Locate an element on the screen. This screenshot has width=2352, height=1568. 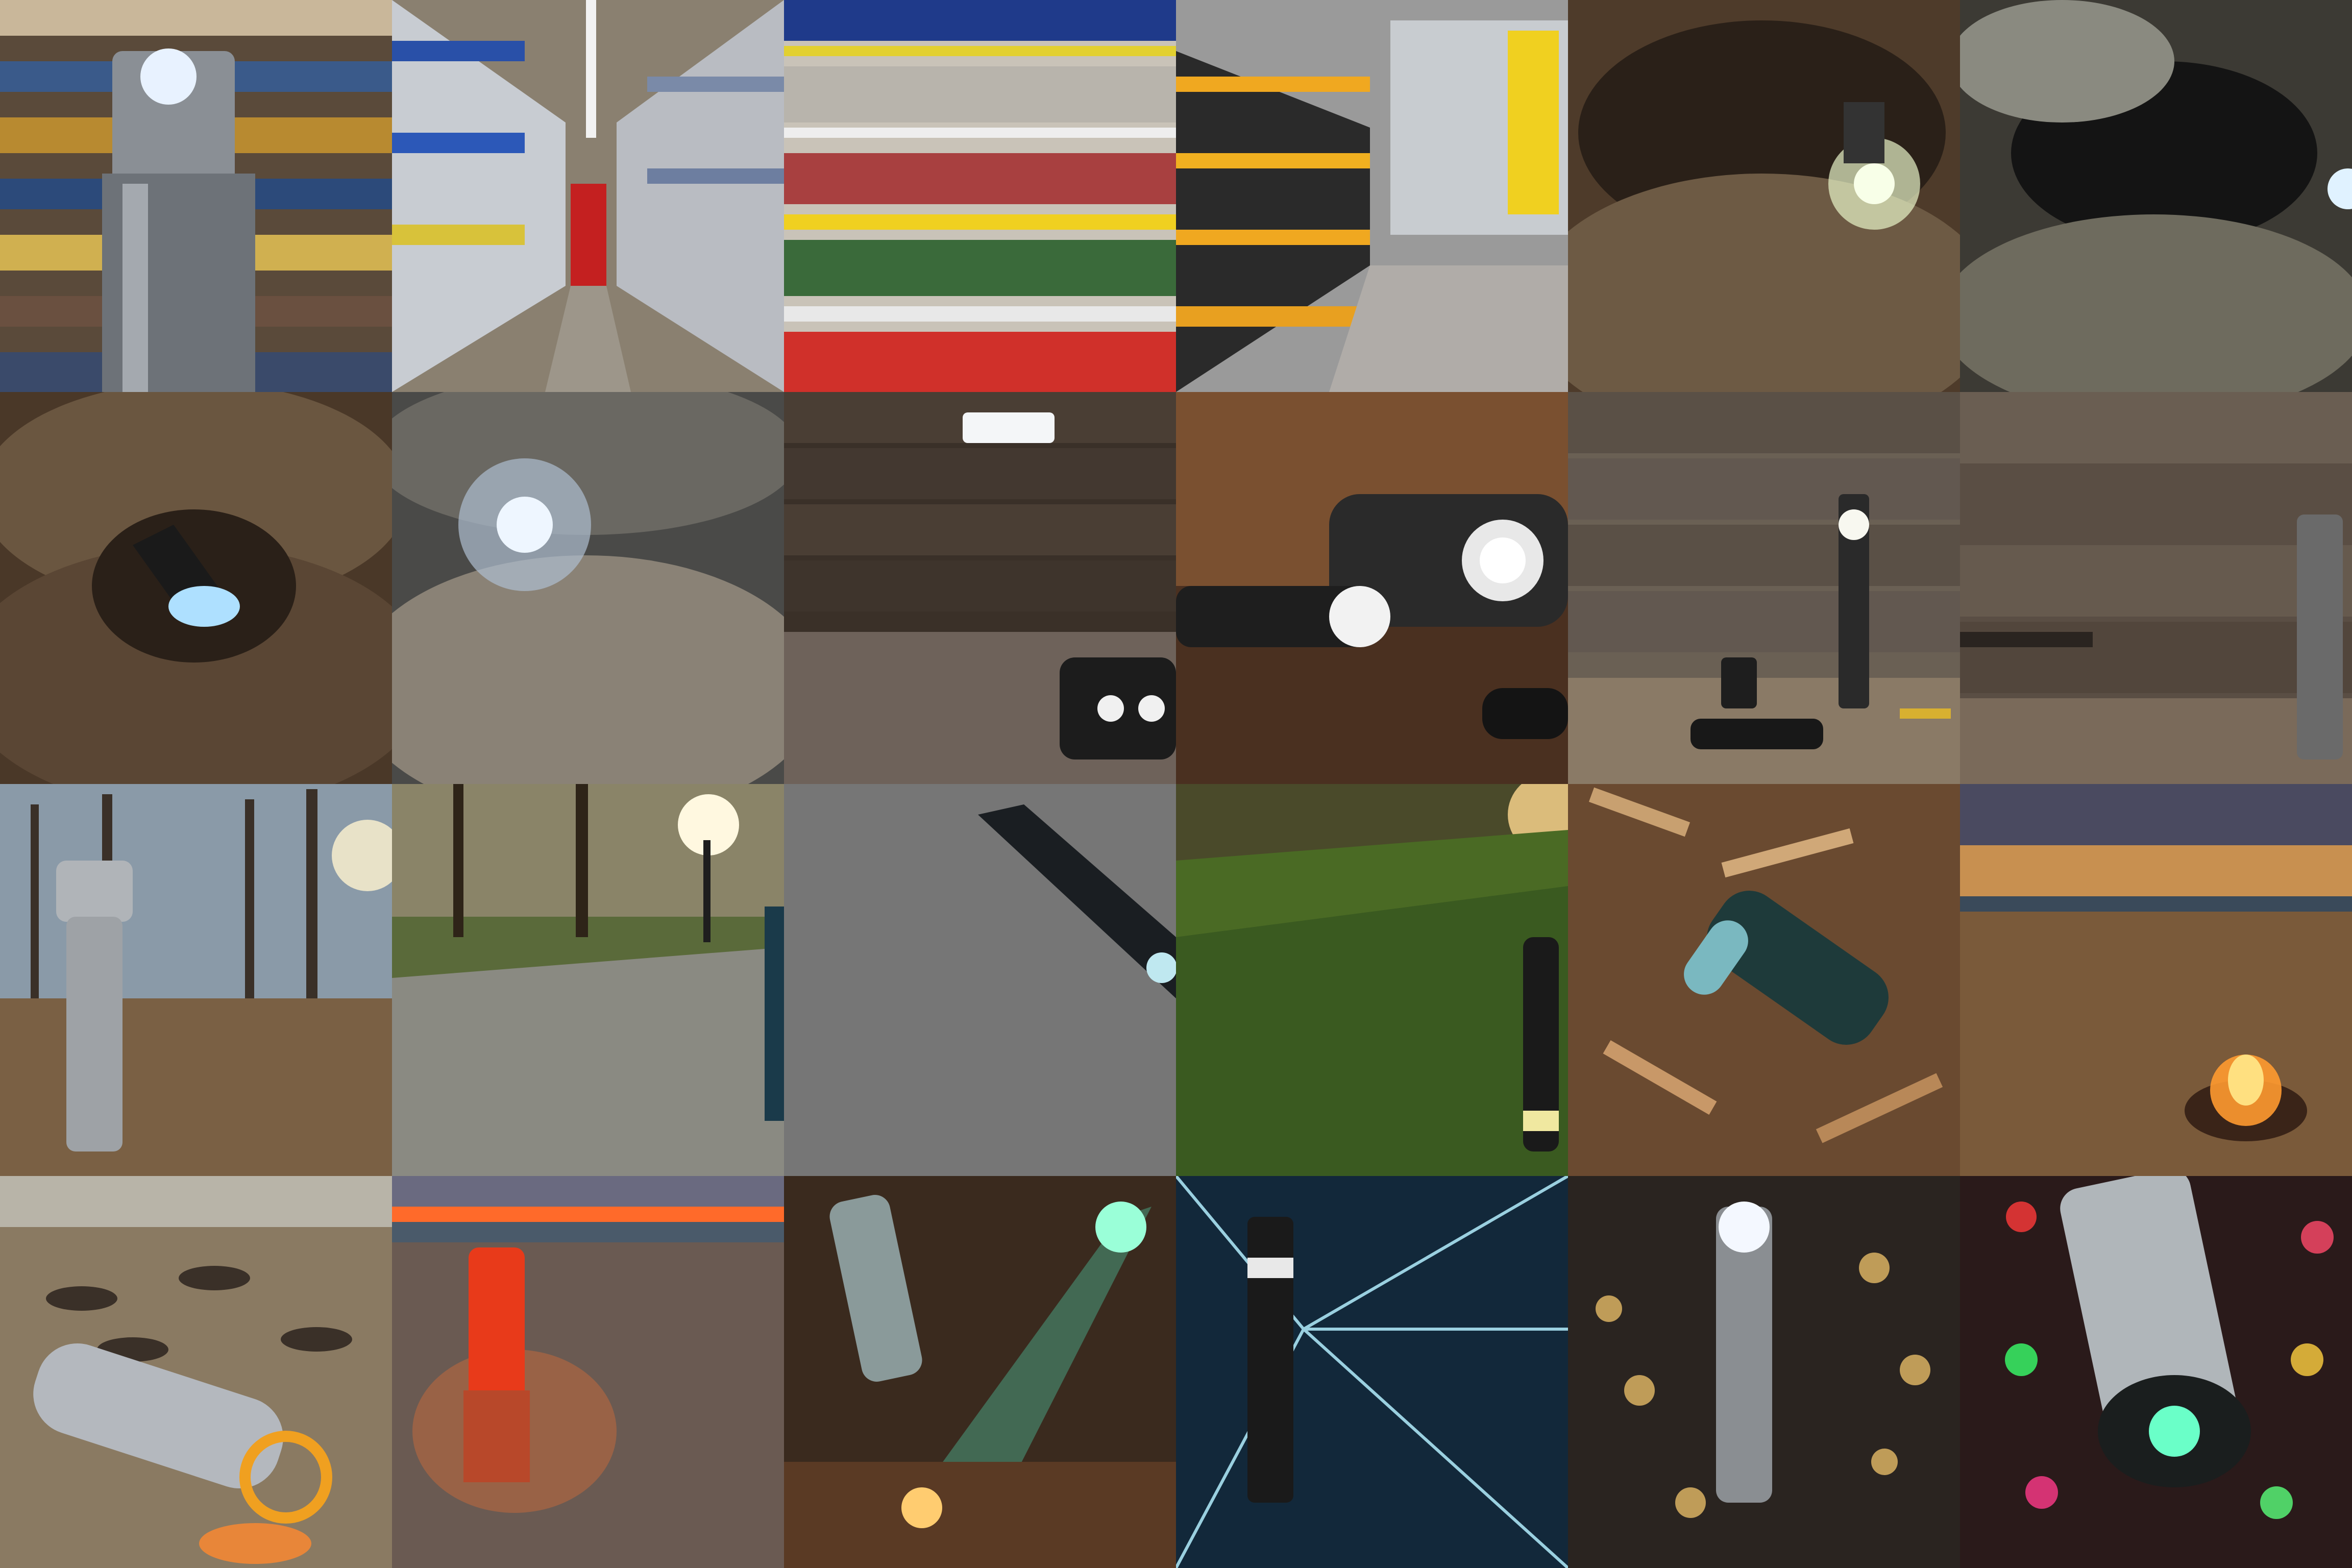
tile-store-shelves is located at coordinates (980, 196).